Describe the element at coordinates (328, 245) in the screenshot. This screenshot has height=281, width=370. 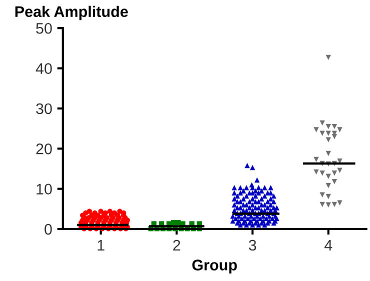
I see `x-tick-label: 4` at that location.